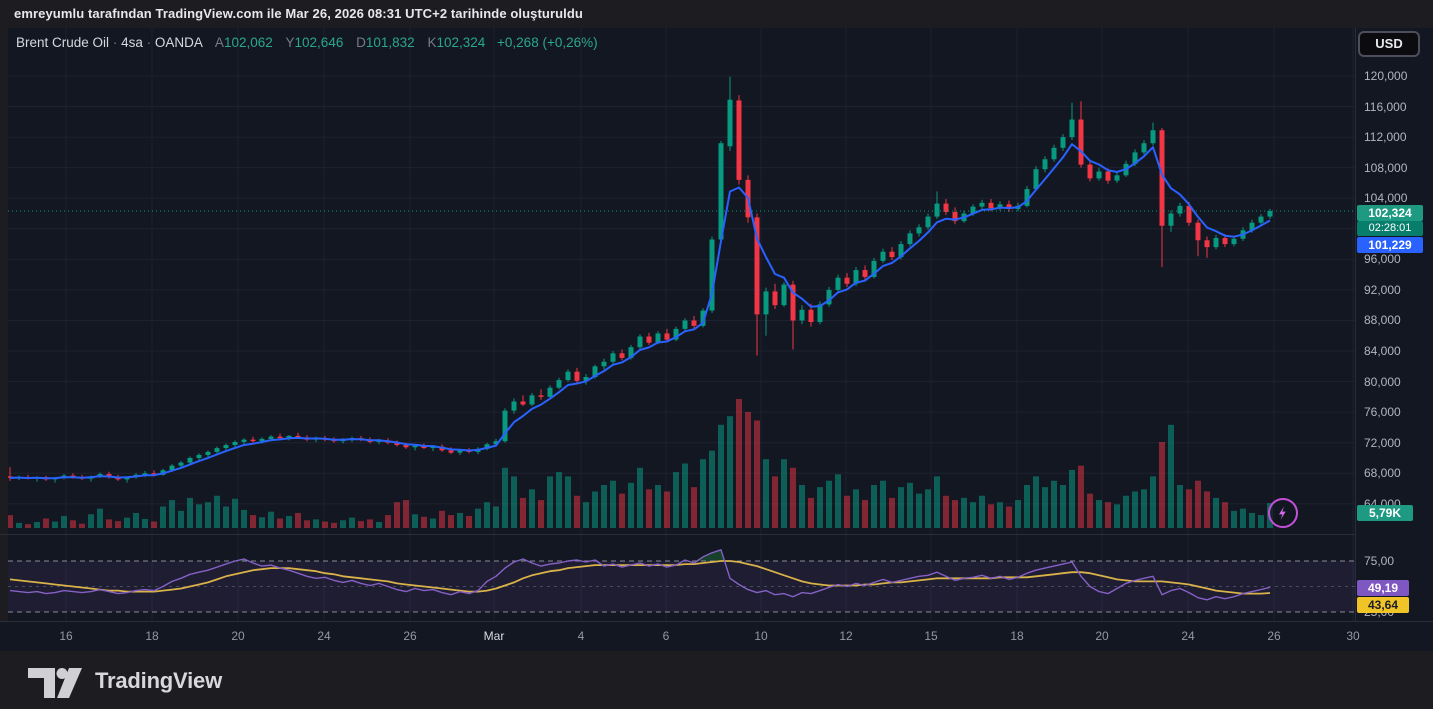  Describe the element at coordinates (178, 42) in the screenshot. I see `symbol-exchange: OANDA` at that location.